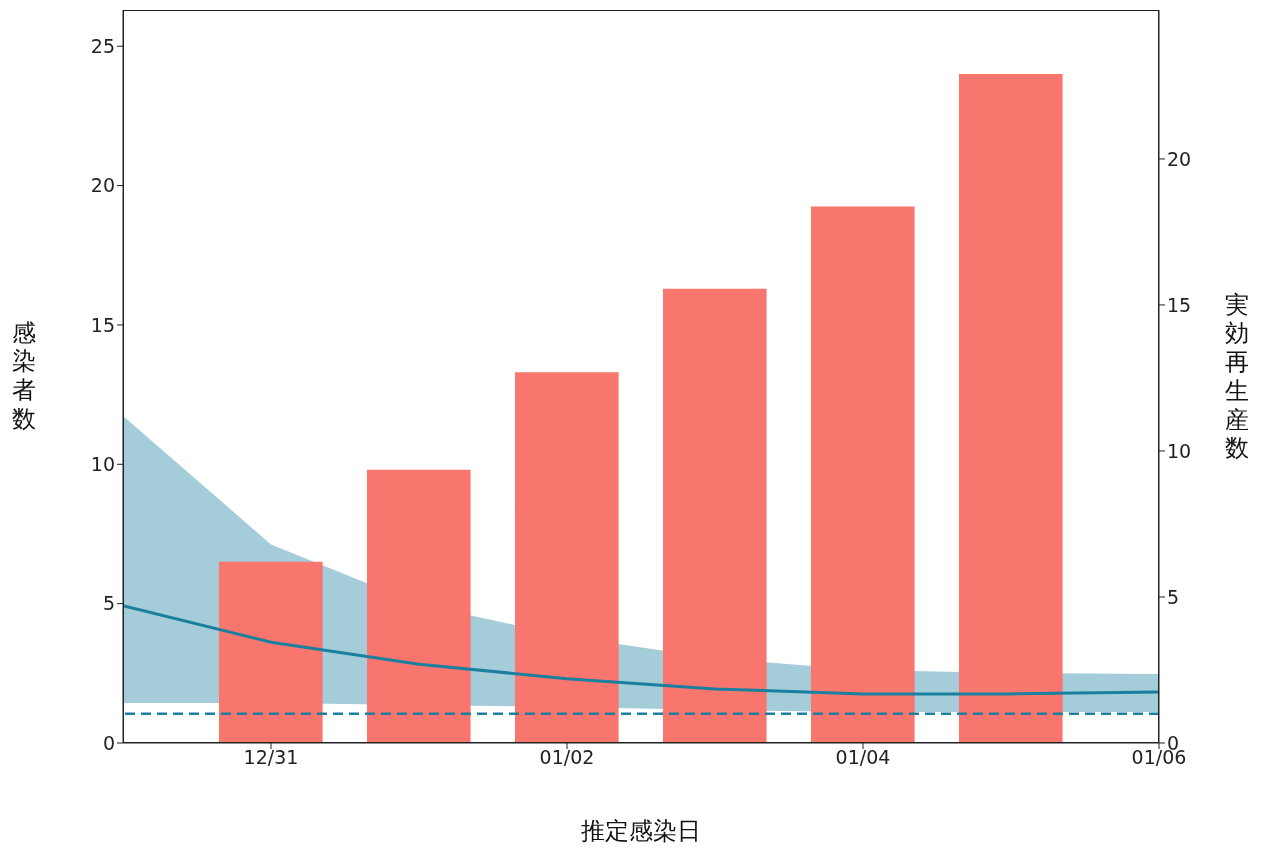  Describe the element at coordinates (1237, 376) in the screenshot. I see `y2-axis-title: 実効再生産数` at that location.